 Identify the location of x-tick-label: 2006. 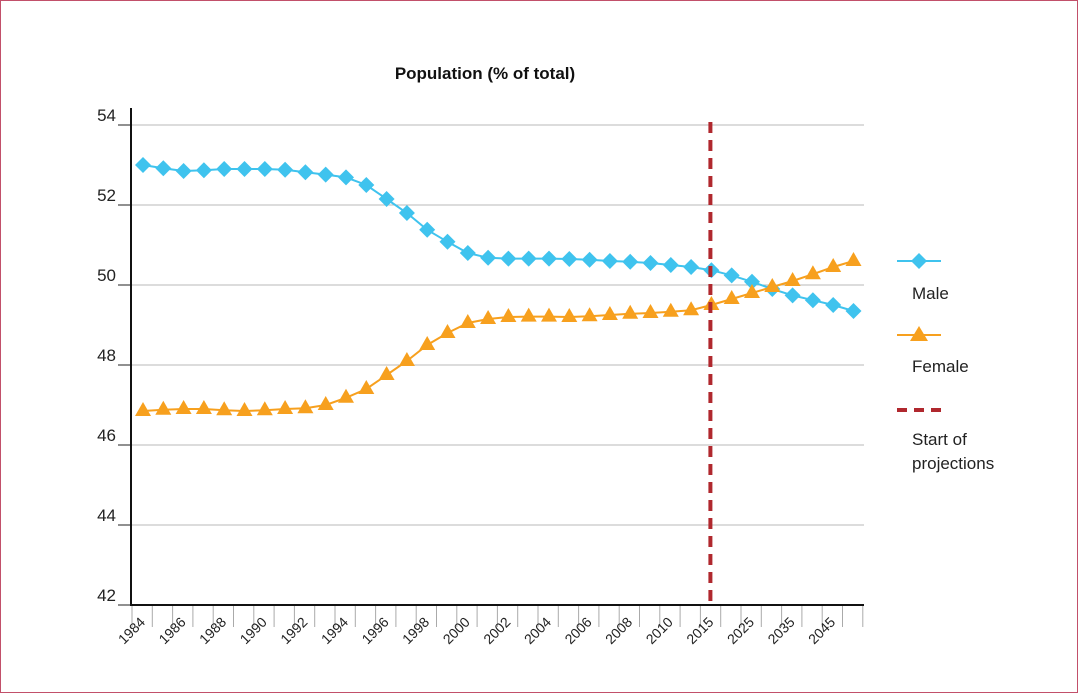
(577, 630).